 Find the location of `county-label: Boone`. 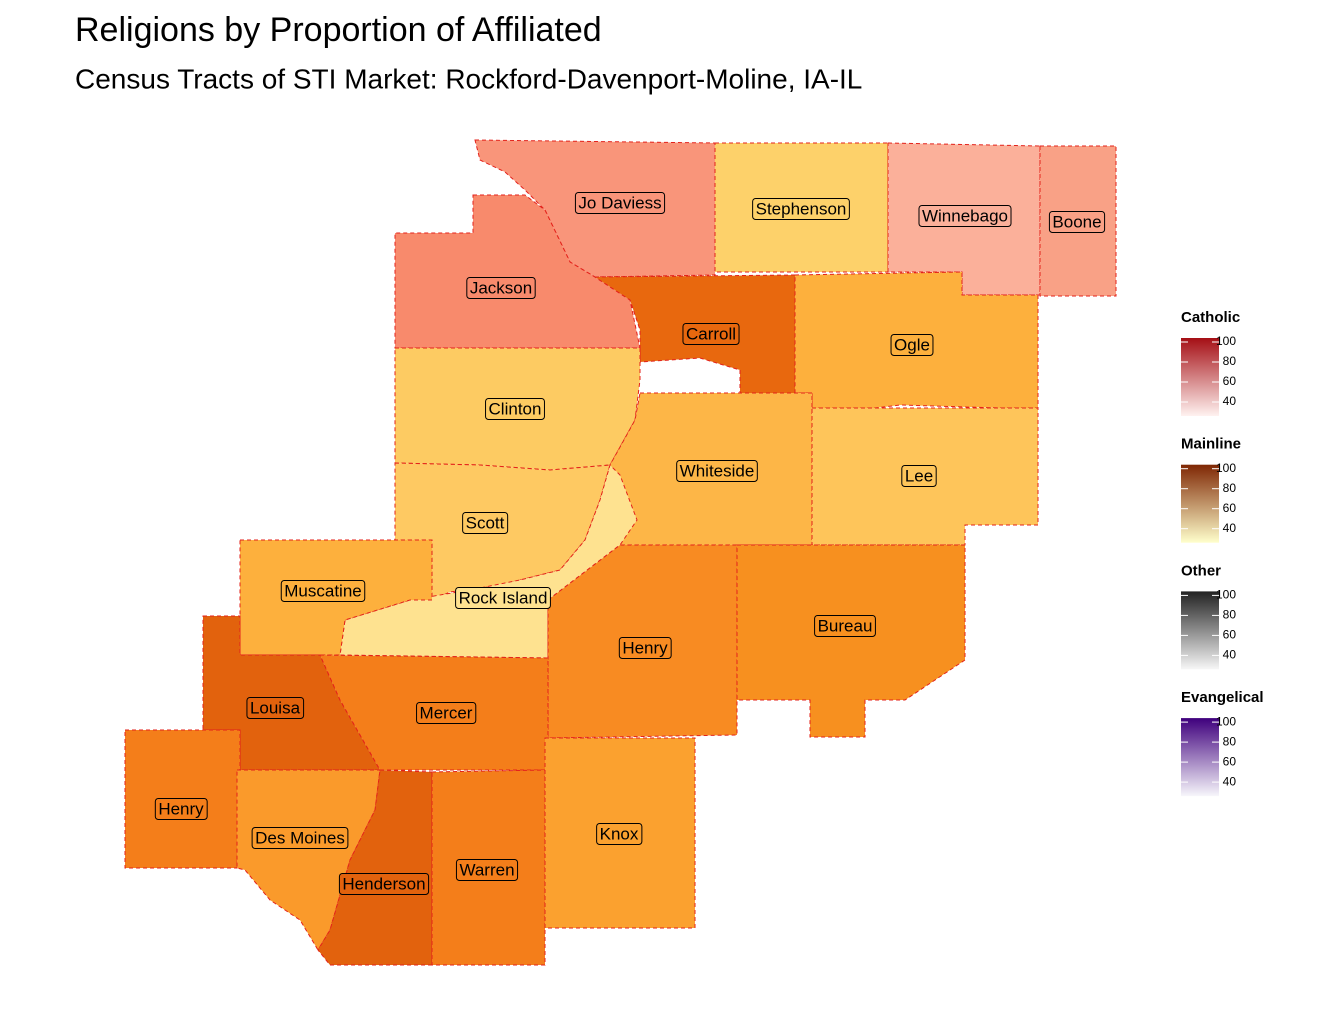

county-label: Boone is located at coordinates (1077, 221).